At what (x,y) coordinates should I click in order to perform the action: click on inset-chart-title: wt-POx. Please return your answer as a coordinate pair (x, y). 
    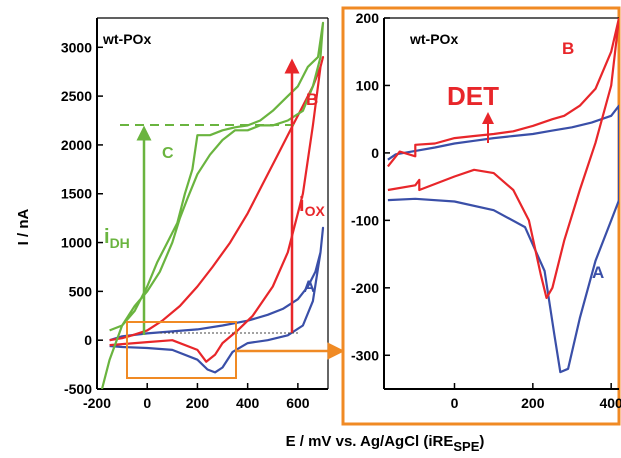
    Looking at the image, I should click on (433, 39).